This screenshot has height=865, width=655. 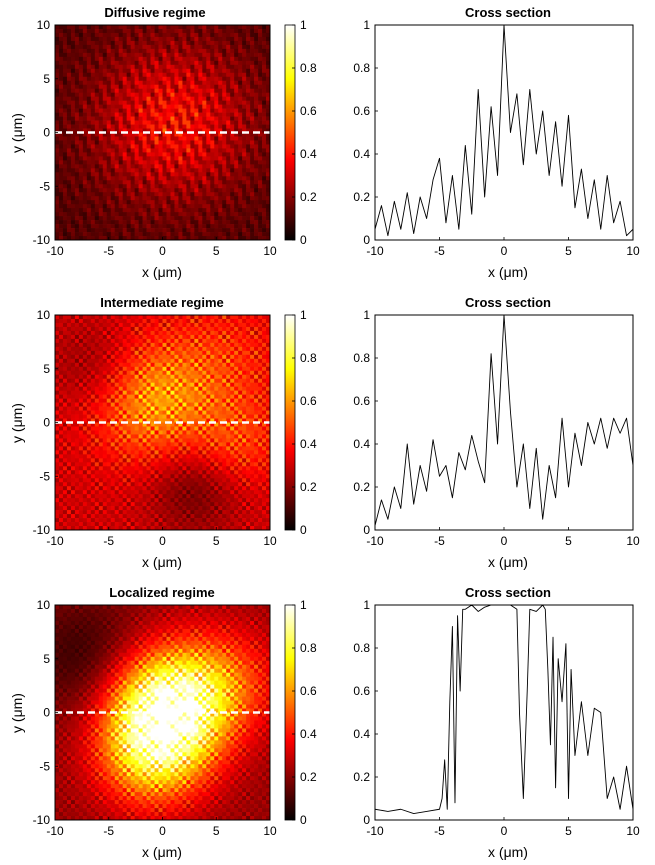 What do you see at coordinates (303, 240) in the screenshot?
I see `colorbar-tick-label: 0` at bounding box center [303, 240].